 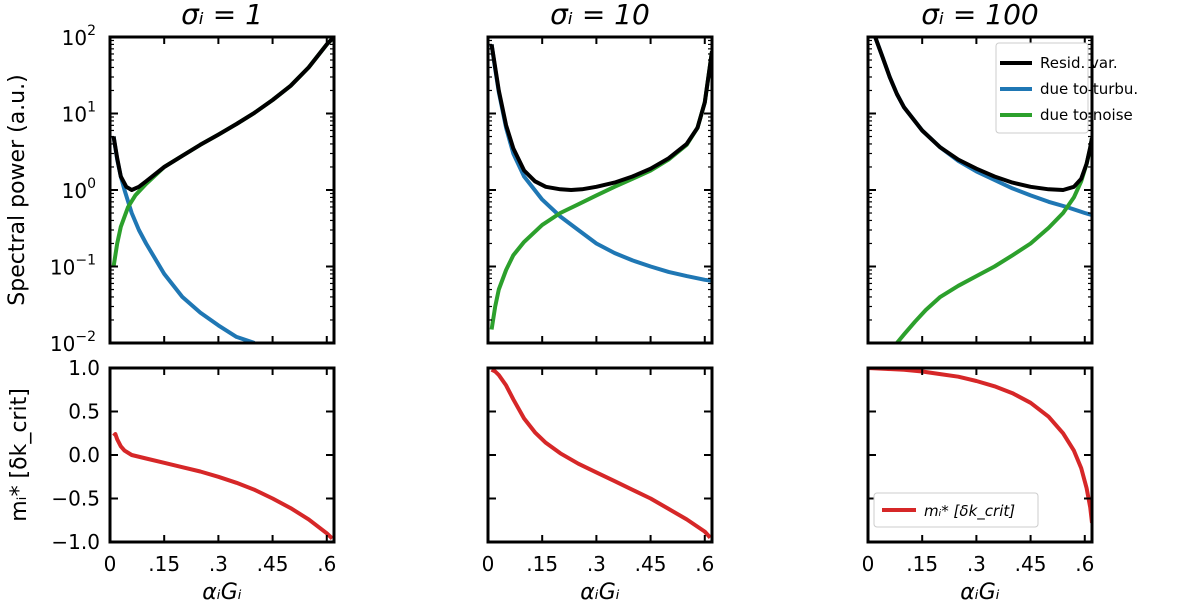 What do you see at coordinates (969, 511) in the screenshot?
I see `legend-item-m-label: mᵢ* [δk_crit]` at bounding box center [969, 511].